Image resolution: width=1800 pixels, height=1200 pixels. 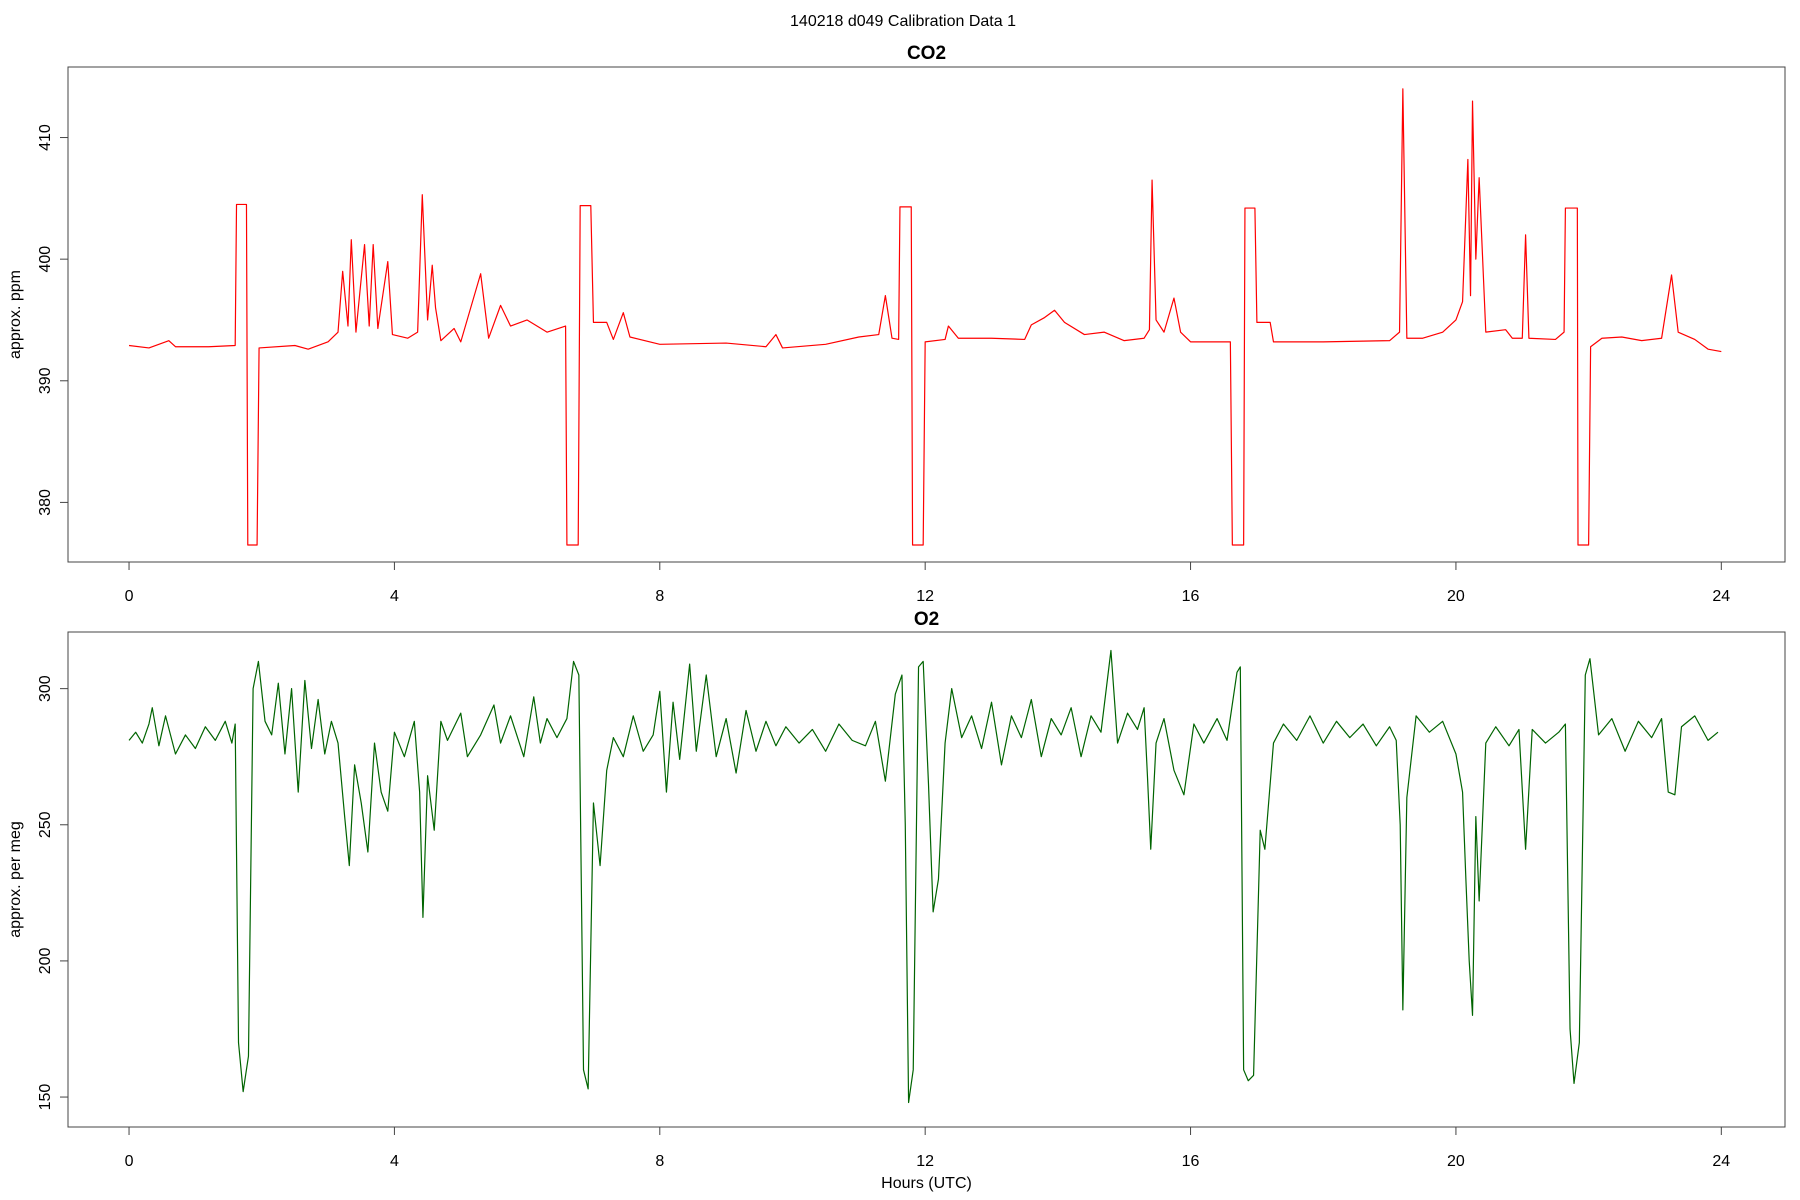 What do you see at coordinates (15, 879) in the screenshot?
I see `y-axis-label: approx. per meg` at bounding box center [15, 879].